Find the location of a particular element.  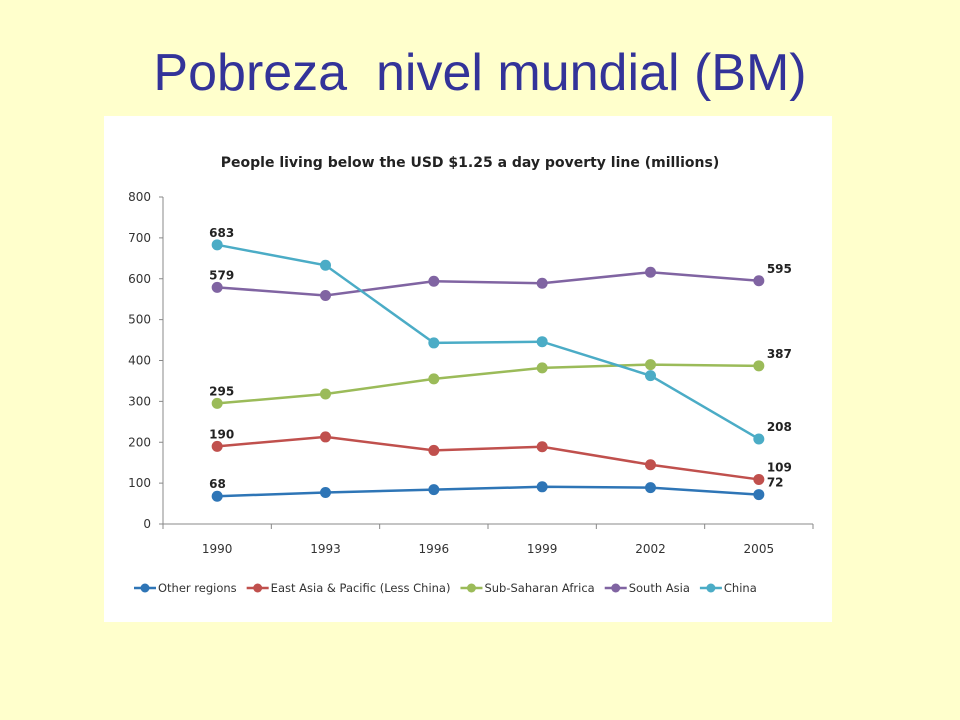

x-tick-label: 2005 is located at coordinates (759, 549).